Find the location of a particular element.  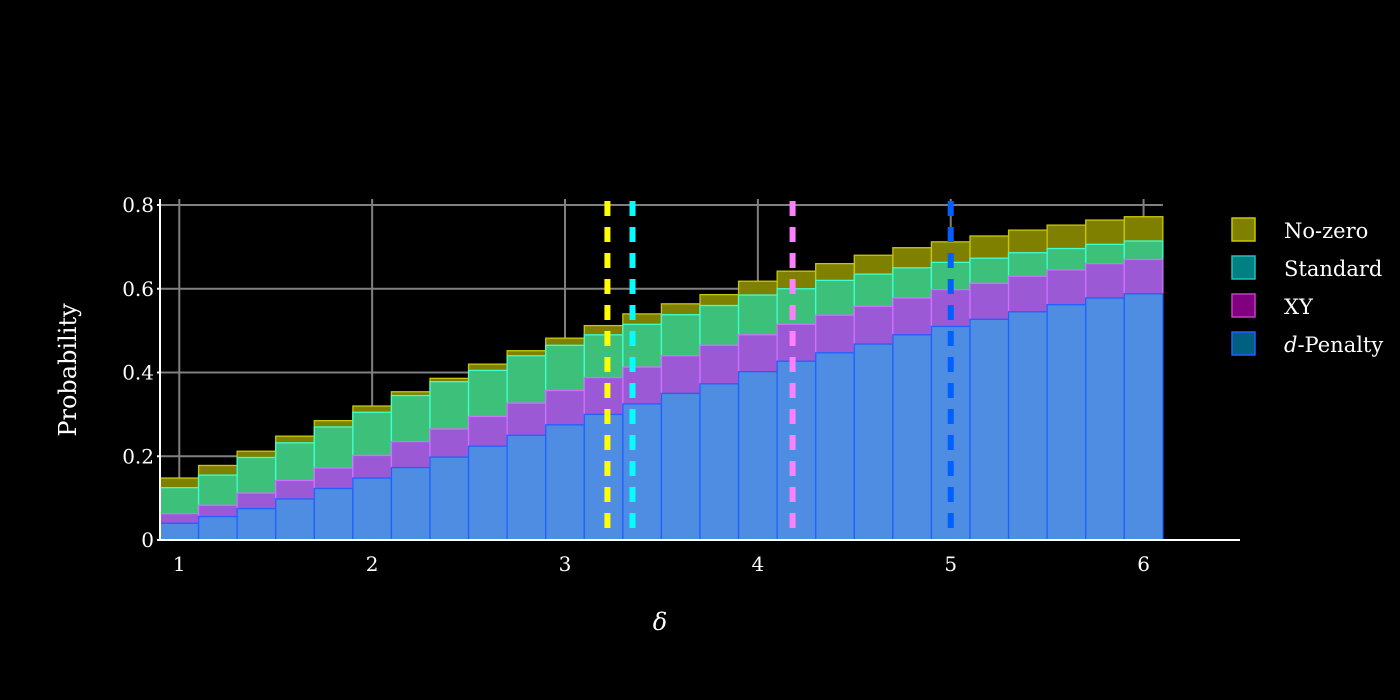

x-tick-label: 2 is located at coordinates (372, 564).